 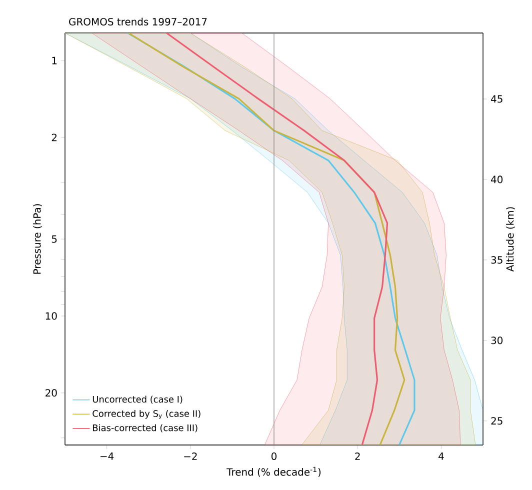 I want to click on x-tick-label: −4, so click(x=107, y=456).